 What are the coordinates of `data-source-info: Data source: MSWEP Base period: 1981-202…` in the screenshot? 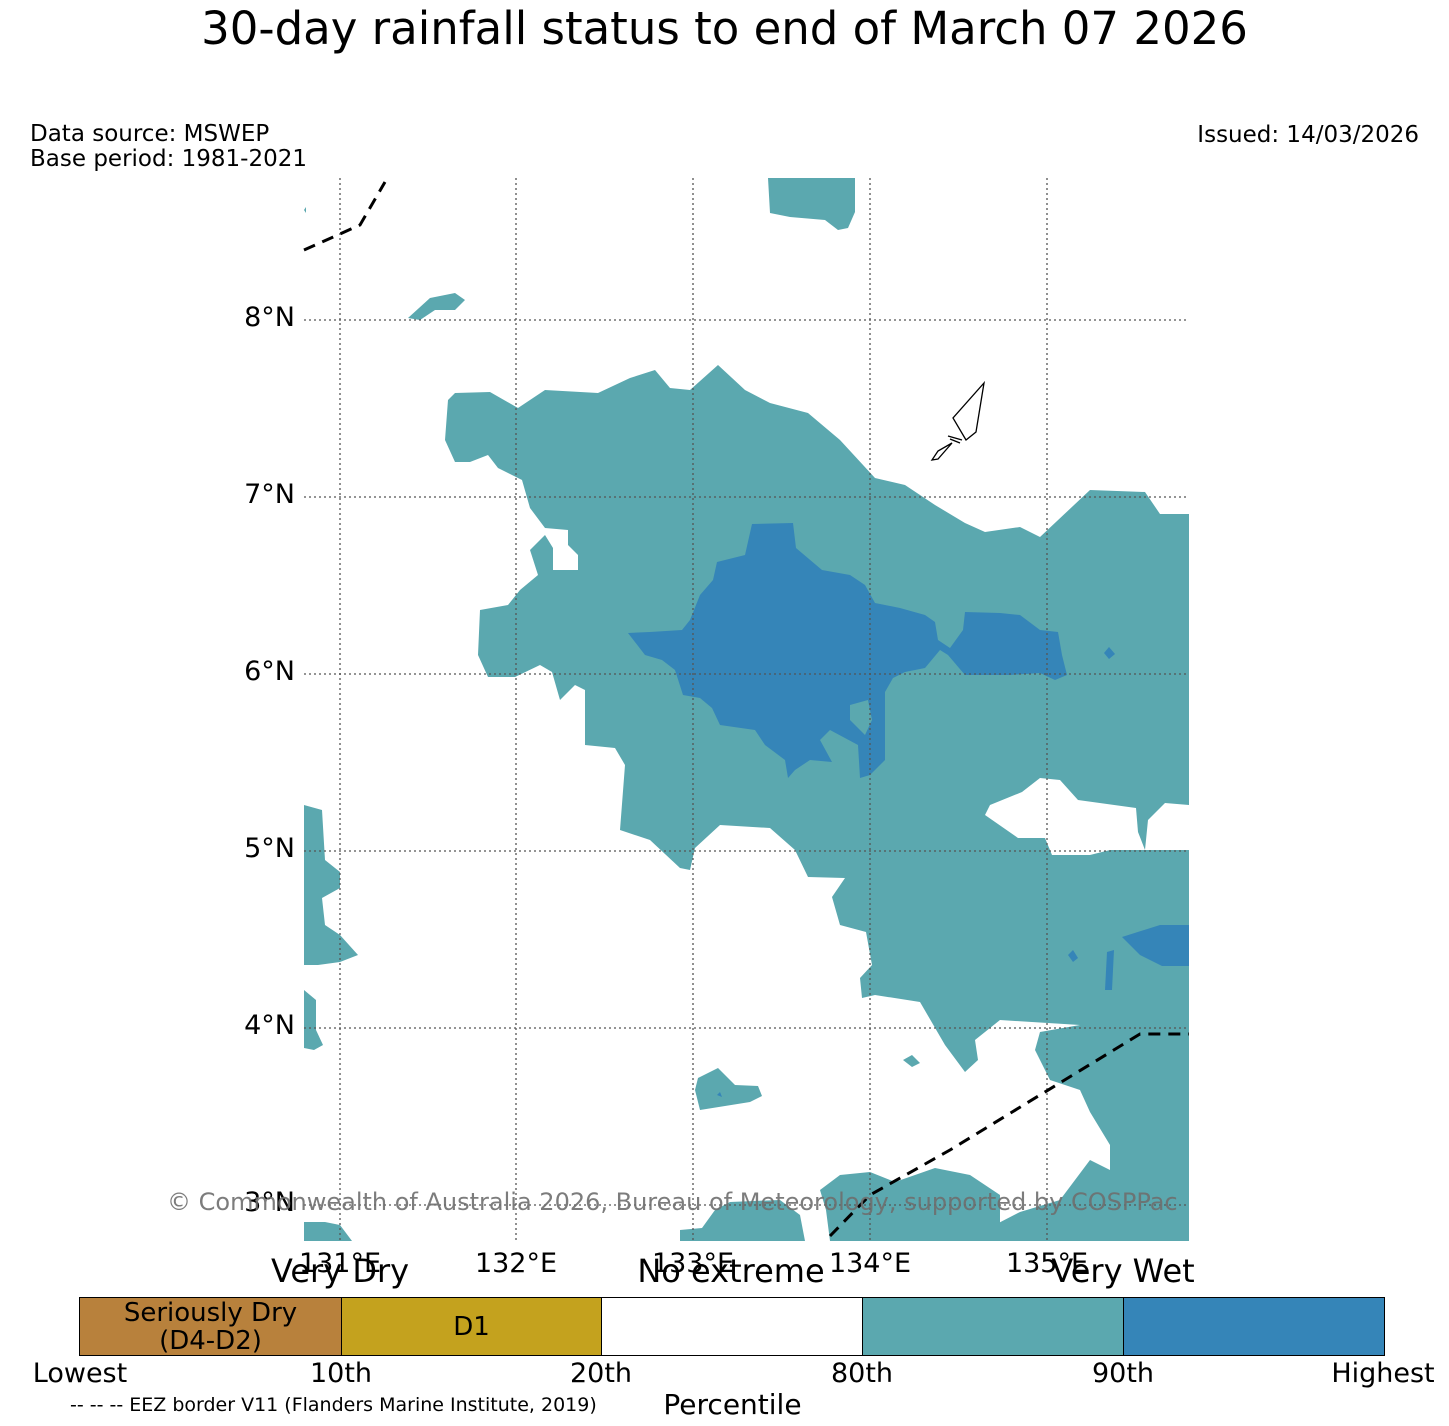 It's located at (168, 147).